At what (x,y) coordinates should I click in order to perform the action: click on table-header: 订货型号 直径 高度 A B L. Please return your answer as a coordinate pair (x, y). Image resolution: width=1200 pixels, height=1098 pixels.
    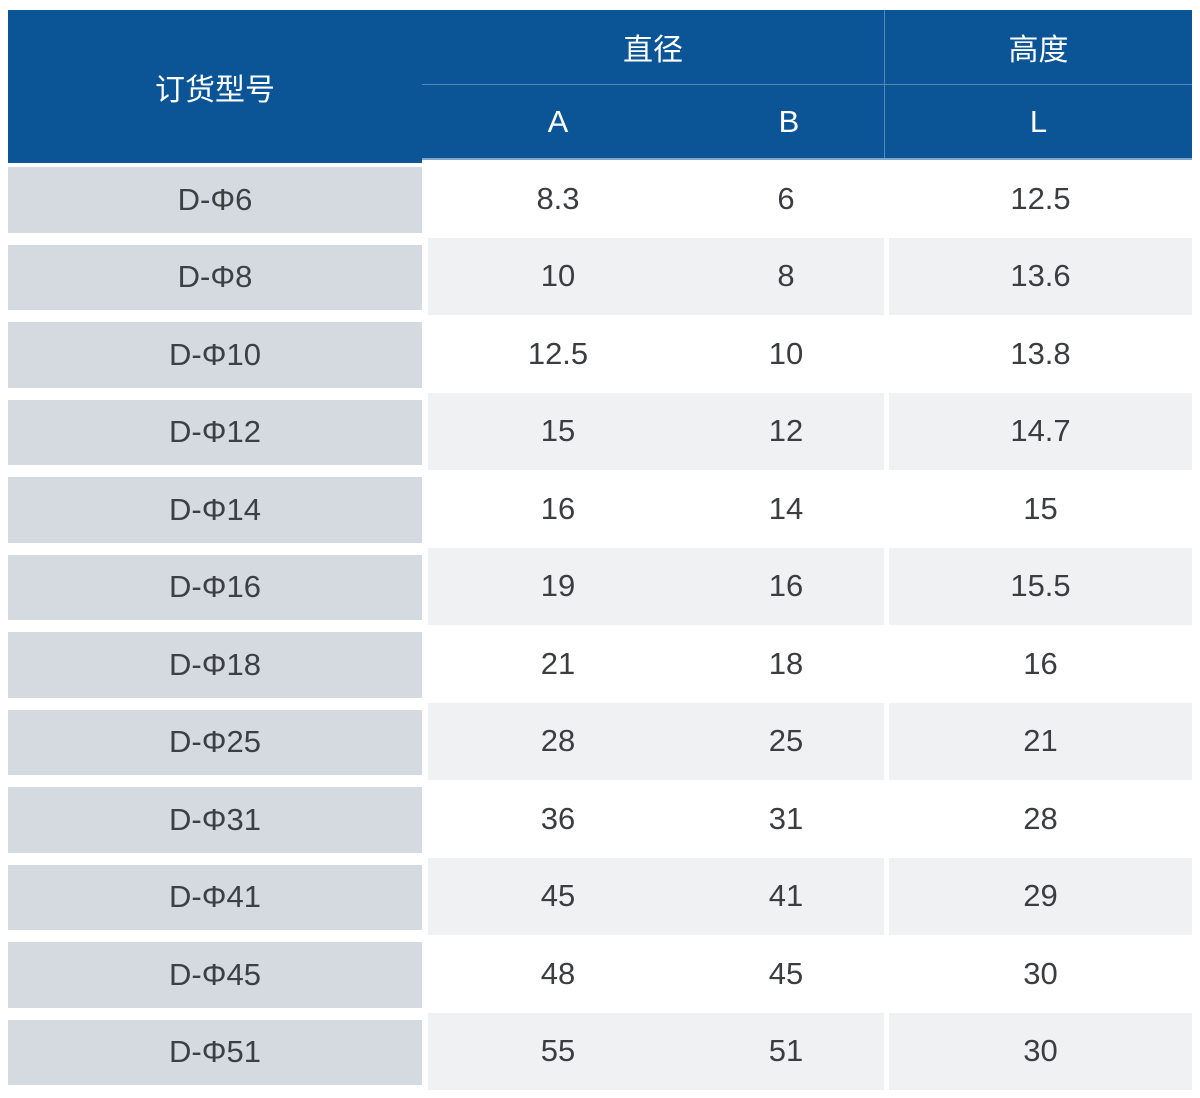
    Looking at the image, I should click on (600, 86).